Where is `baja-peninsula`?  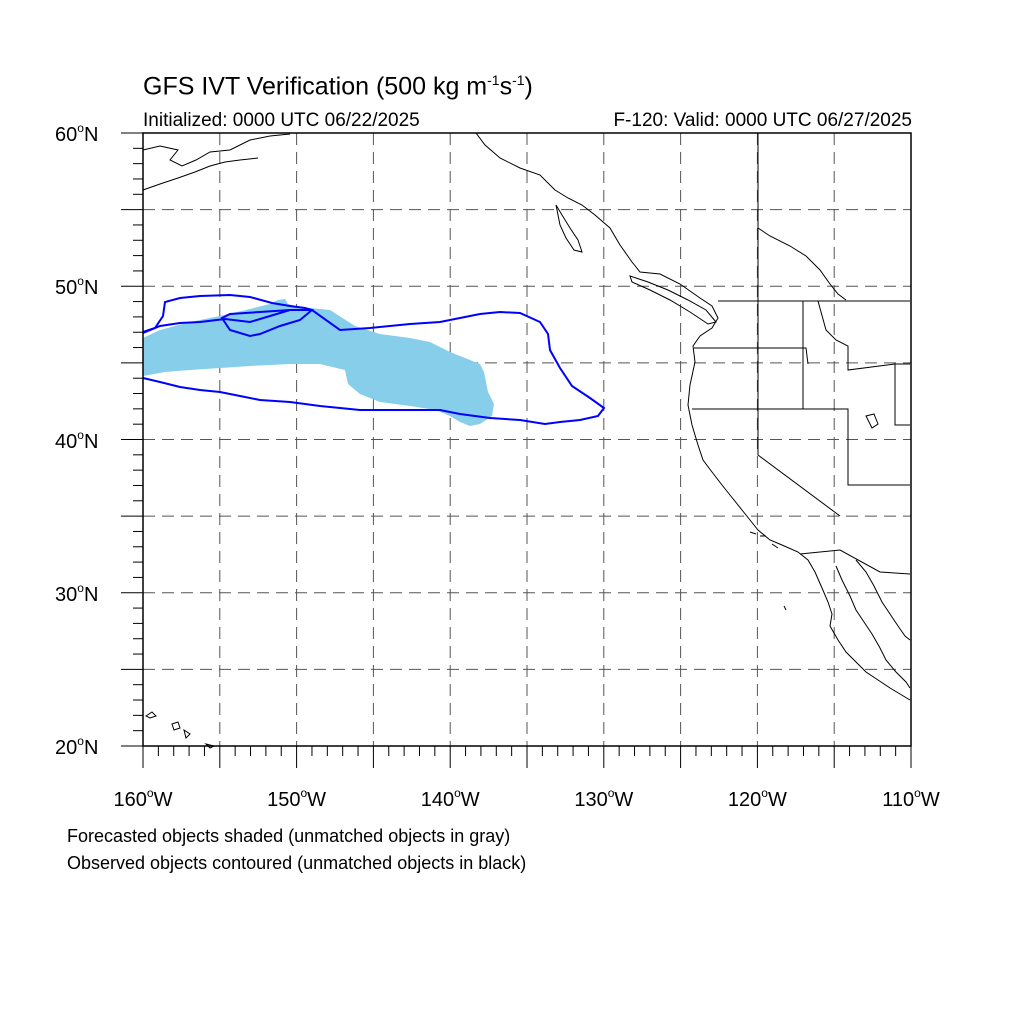
baja-peninsula is located at coordinates (873, 627).